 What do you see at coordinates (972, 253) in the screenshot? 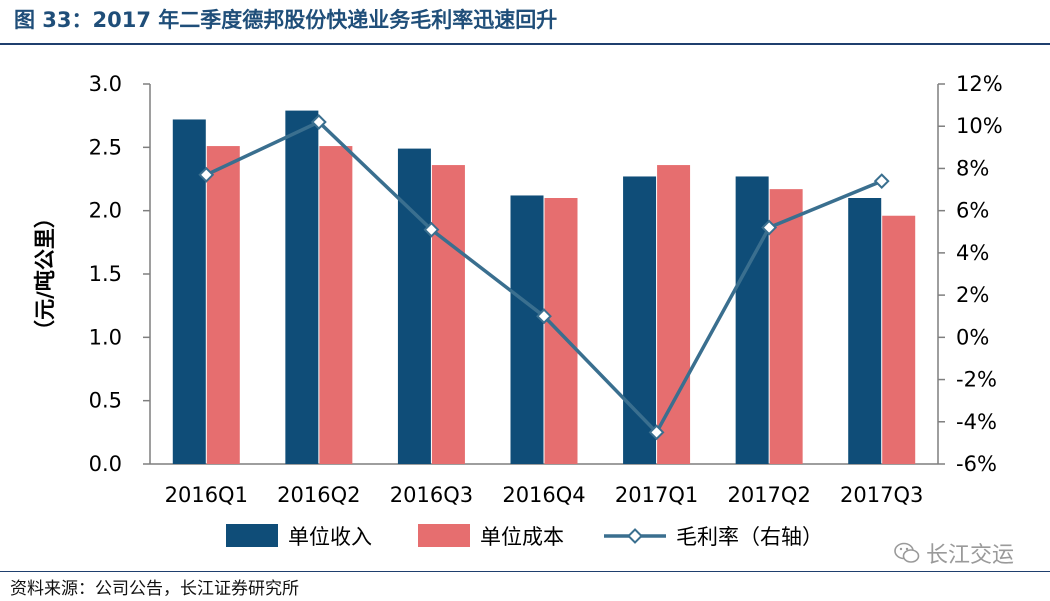
I see `right-tick-label: 4%` at bounding box center [972, 253].